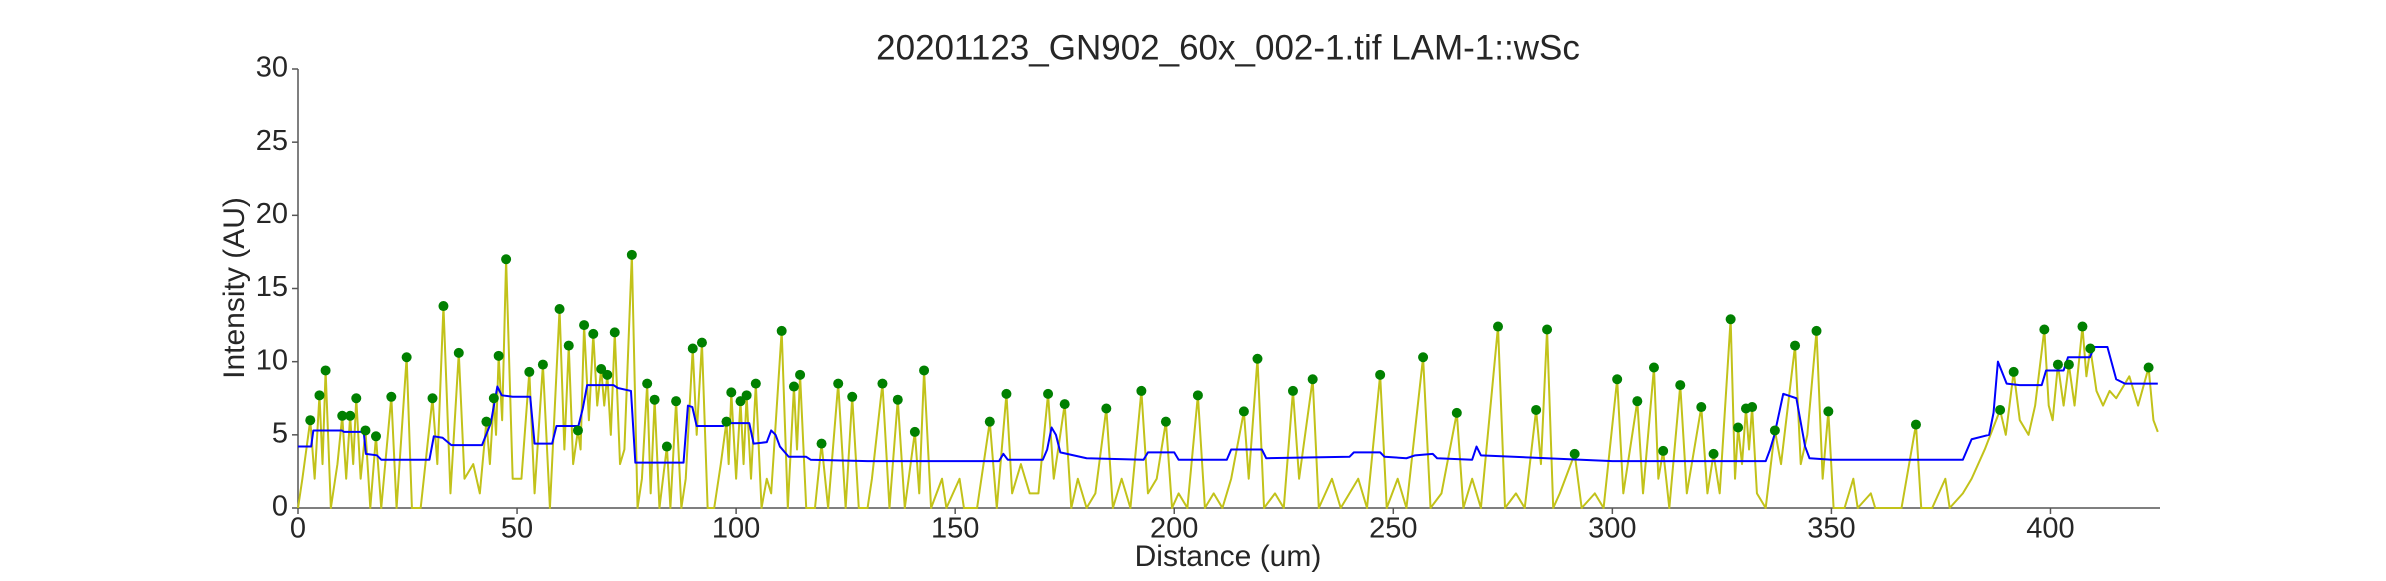 This screenshot has height=581, width=2386. I want to click on x-tick-label: 200, so click(1174, 529).